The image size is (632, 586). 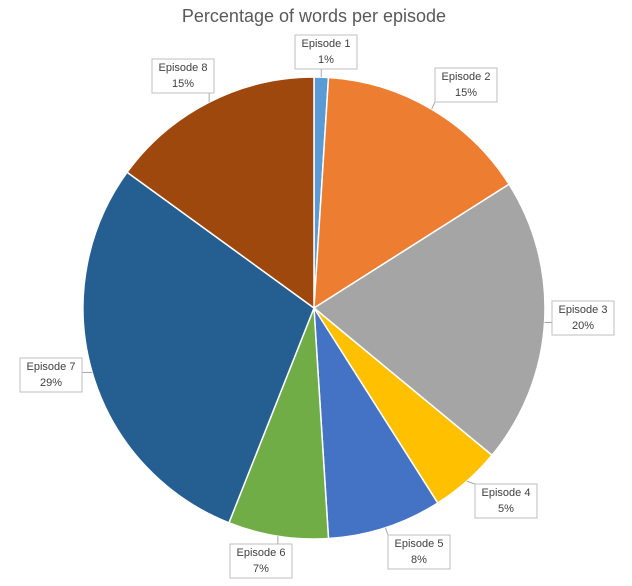 What do you see at coordinates (506, 493) in the screenshot?
I see `category-label: Episode 4` at bounding box center [506, 493].